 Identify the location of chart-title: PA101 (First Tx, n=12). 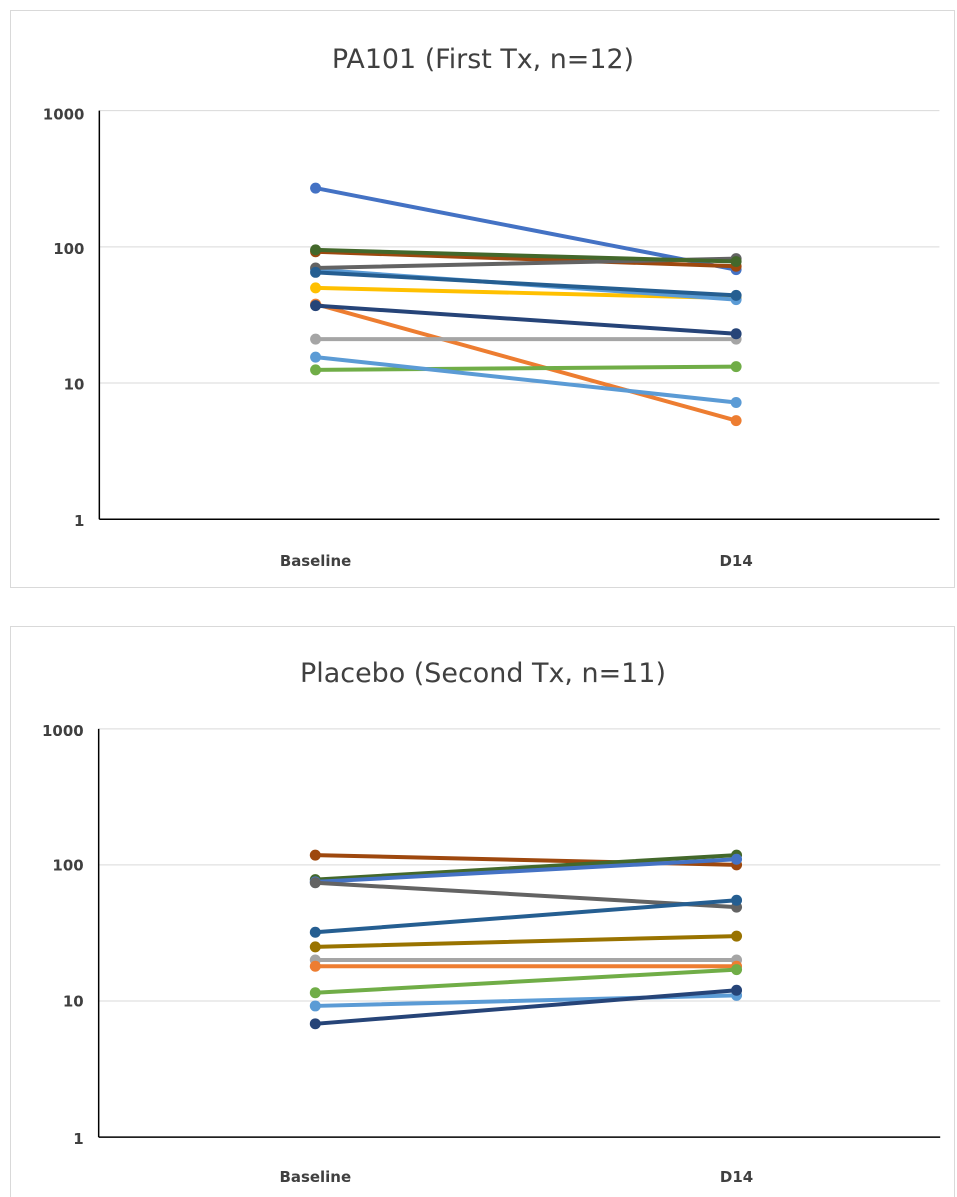
(483, 59).